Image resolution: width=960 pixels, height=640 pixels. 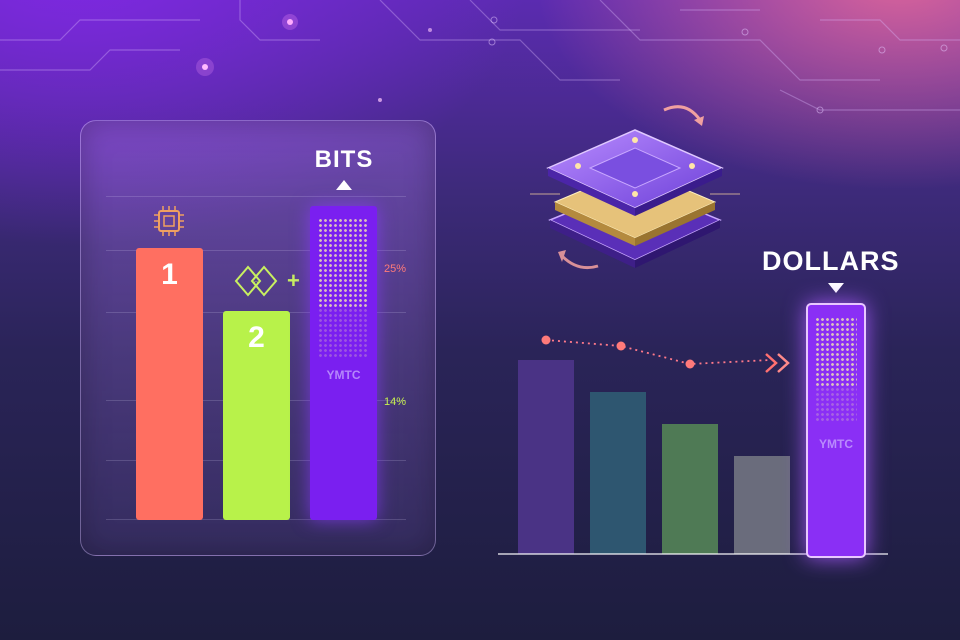 What do you see at coordinates (256, 415) in the screenshot?
I see `bits-bar-2: 2` at bounding box center [256, 415].